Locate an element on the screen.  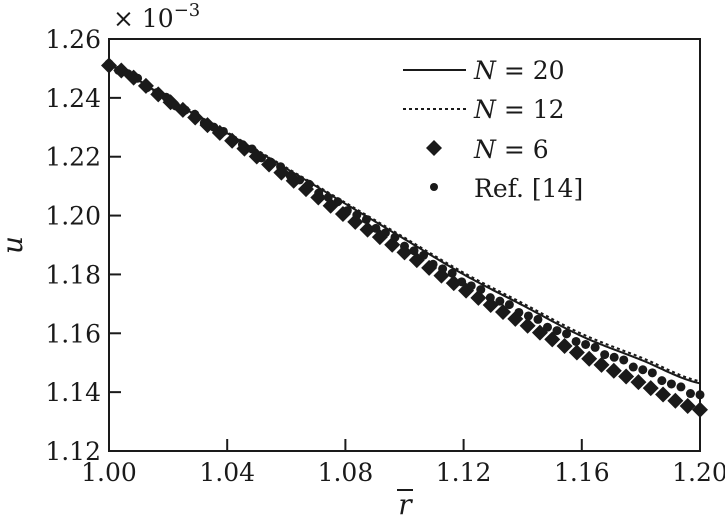
legend-item: Ref. [14] is located at coordinates (506, 188).